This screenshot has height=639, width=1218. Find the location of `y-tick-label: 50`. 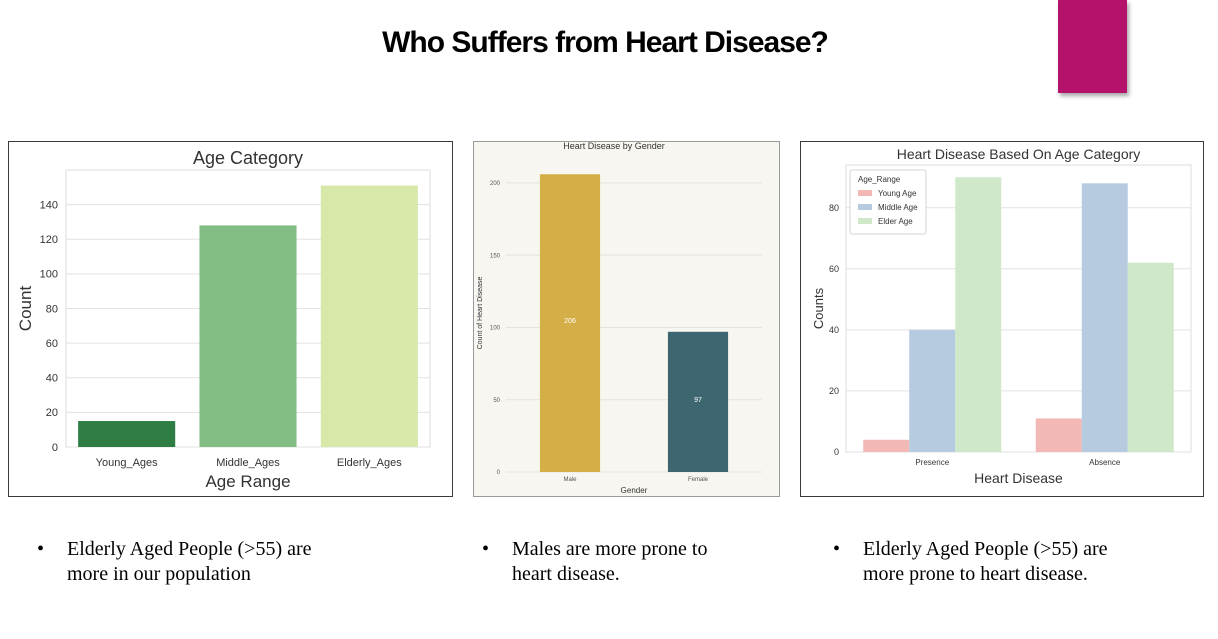

y-tick-label: 50 is located at coordinates (496, 401).